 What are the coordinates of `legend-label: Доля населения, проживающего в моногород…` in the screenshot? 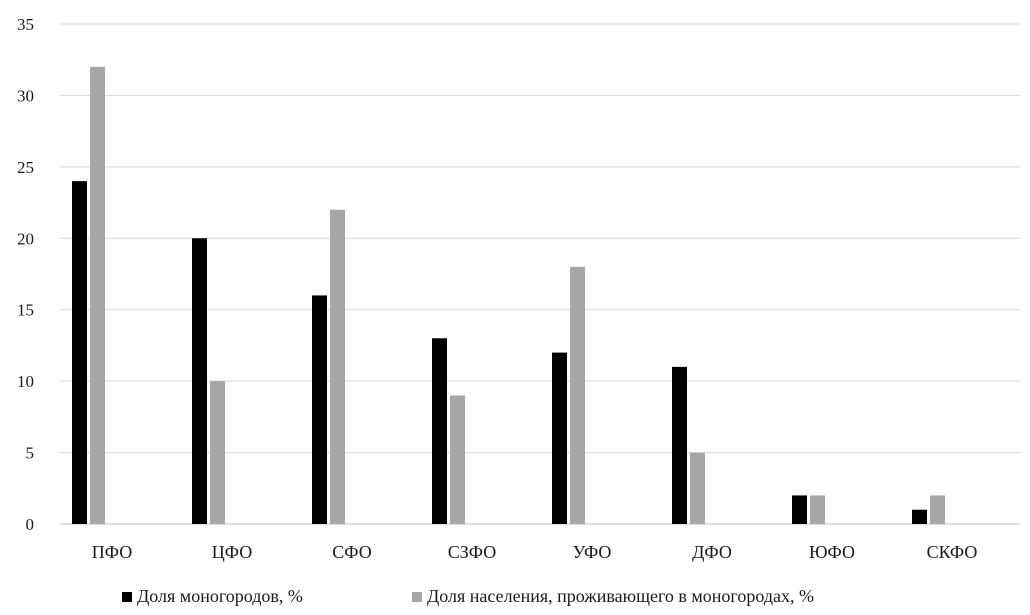 It's located at (620, 596).